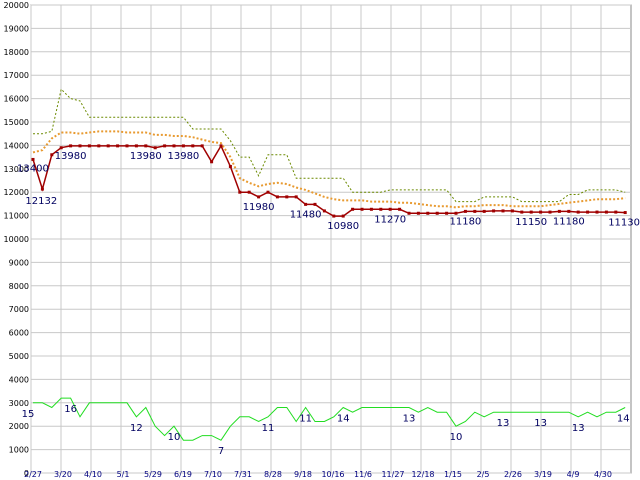  What do you see at coordinates (306, 214) in the screenshot?
I see `price-data-label: 11480` at bounding box center [306, 214].